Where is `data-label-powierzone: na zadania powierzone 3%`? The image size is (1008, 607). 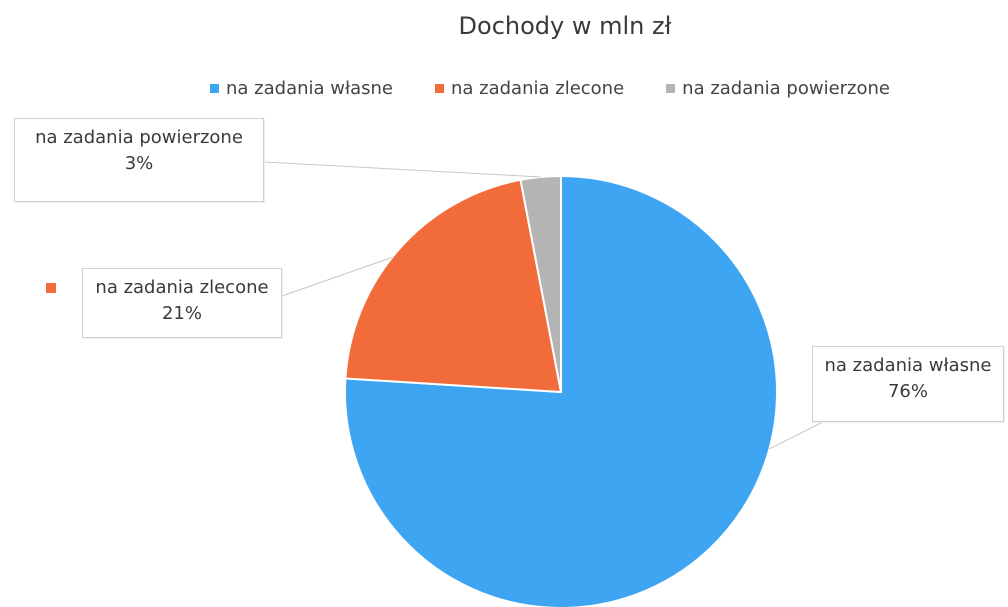 data-label-powierzone: na zadania powierzone 3% is located at coordinates (139, 160).